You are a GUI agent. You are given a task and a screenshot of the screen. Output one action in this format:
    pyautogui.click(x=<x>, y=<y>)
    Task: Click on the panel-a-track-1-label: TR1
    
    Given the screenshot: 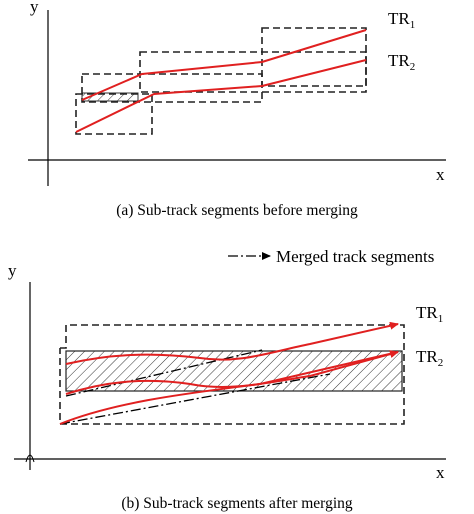 What is the action you would take?
    pyautogui.click(x=401, y=20)
    